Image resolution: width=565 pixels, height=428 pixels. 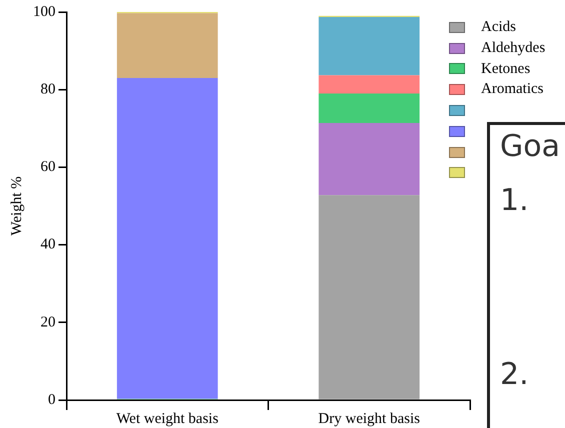 I want to click on y-tick-label: 0, so click(x=52, y=400).